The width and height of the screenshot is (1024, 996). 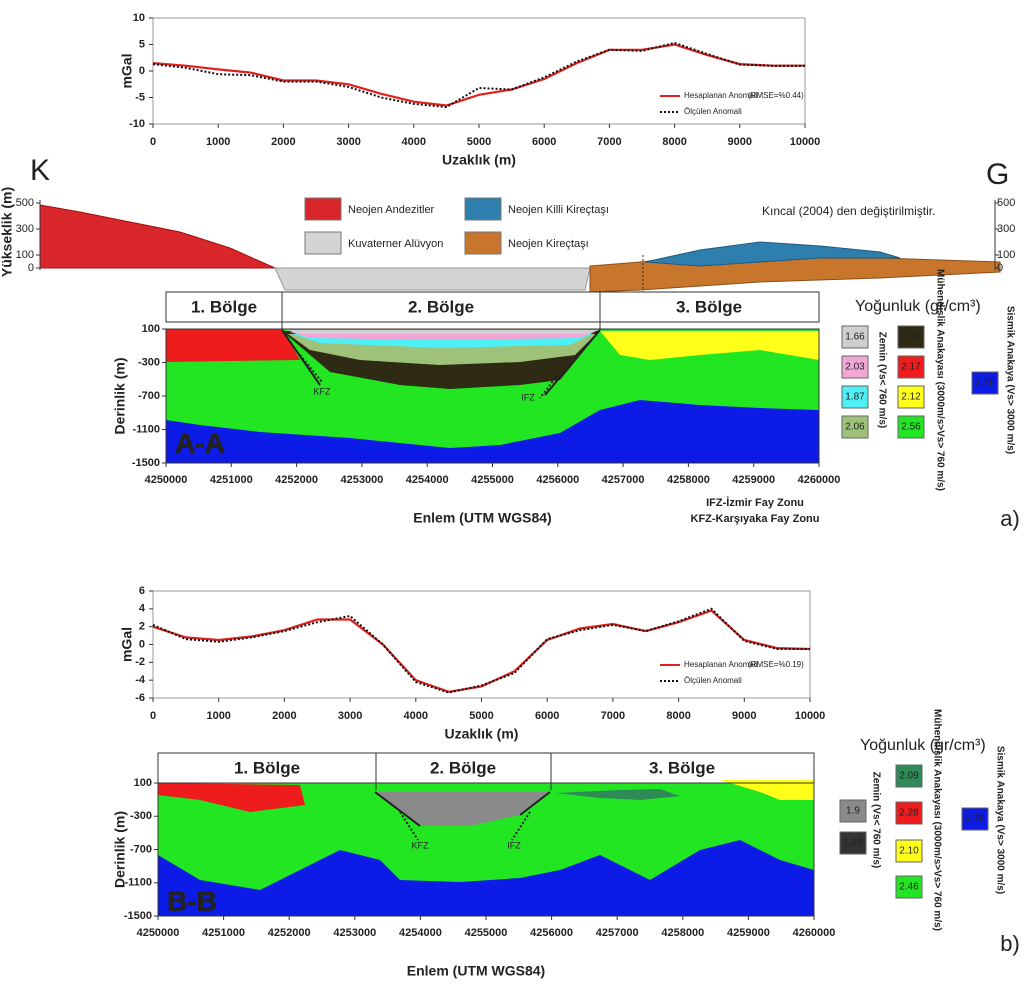 I want to click on density-value: 1.66, so click(x=855, y=337).